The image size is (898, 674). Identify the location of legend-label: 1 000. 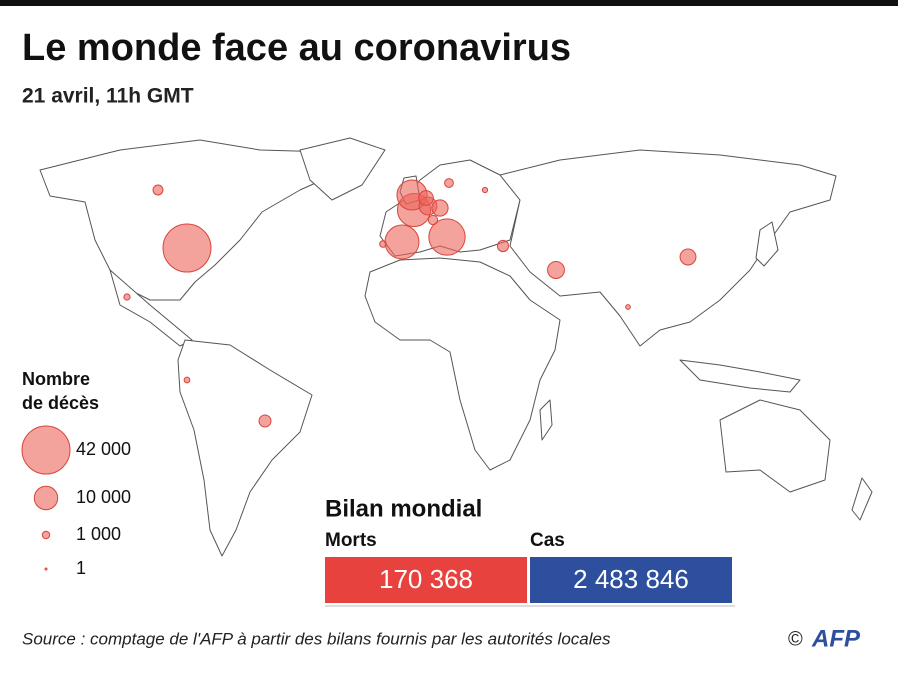
(98, 534).